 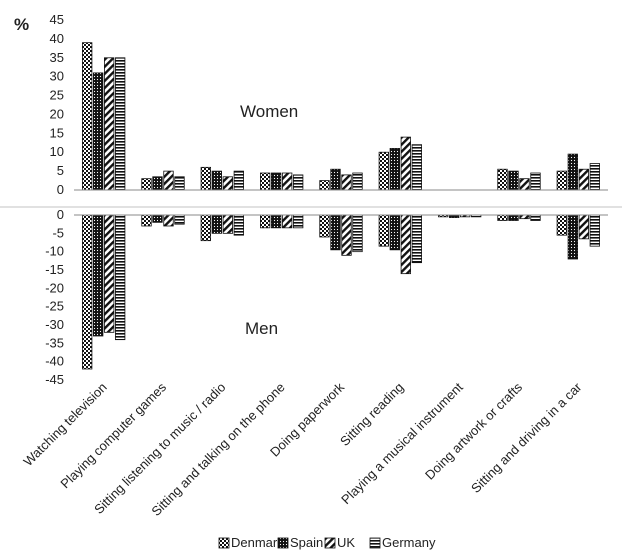 I want to click on category-label: Playing computer games, so click(x=113, y=435).